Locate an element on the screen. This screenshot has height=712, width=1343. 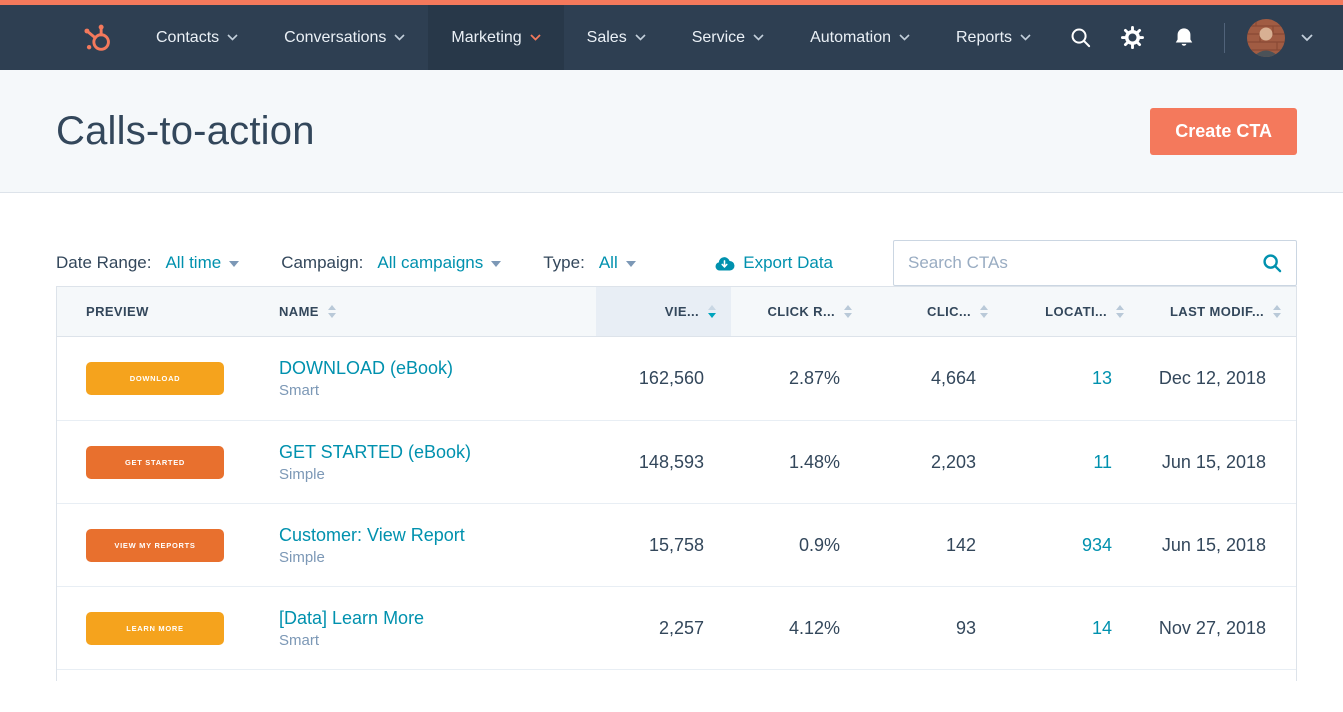
create-cta-button: Create CTA is located at coordinates (1223, 131).